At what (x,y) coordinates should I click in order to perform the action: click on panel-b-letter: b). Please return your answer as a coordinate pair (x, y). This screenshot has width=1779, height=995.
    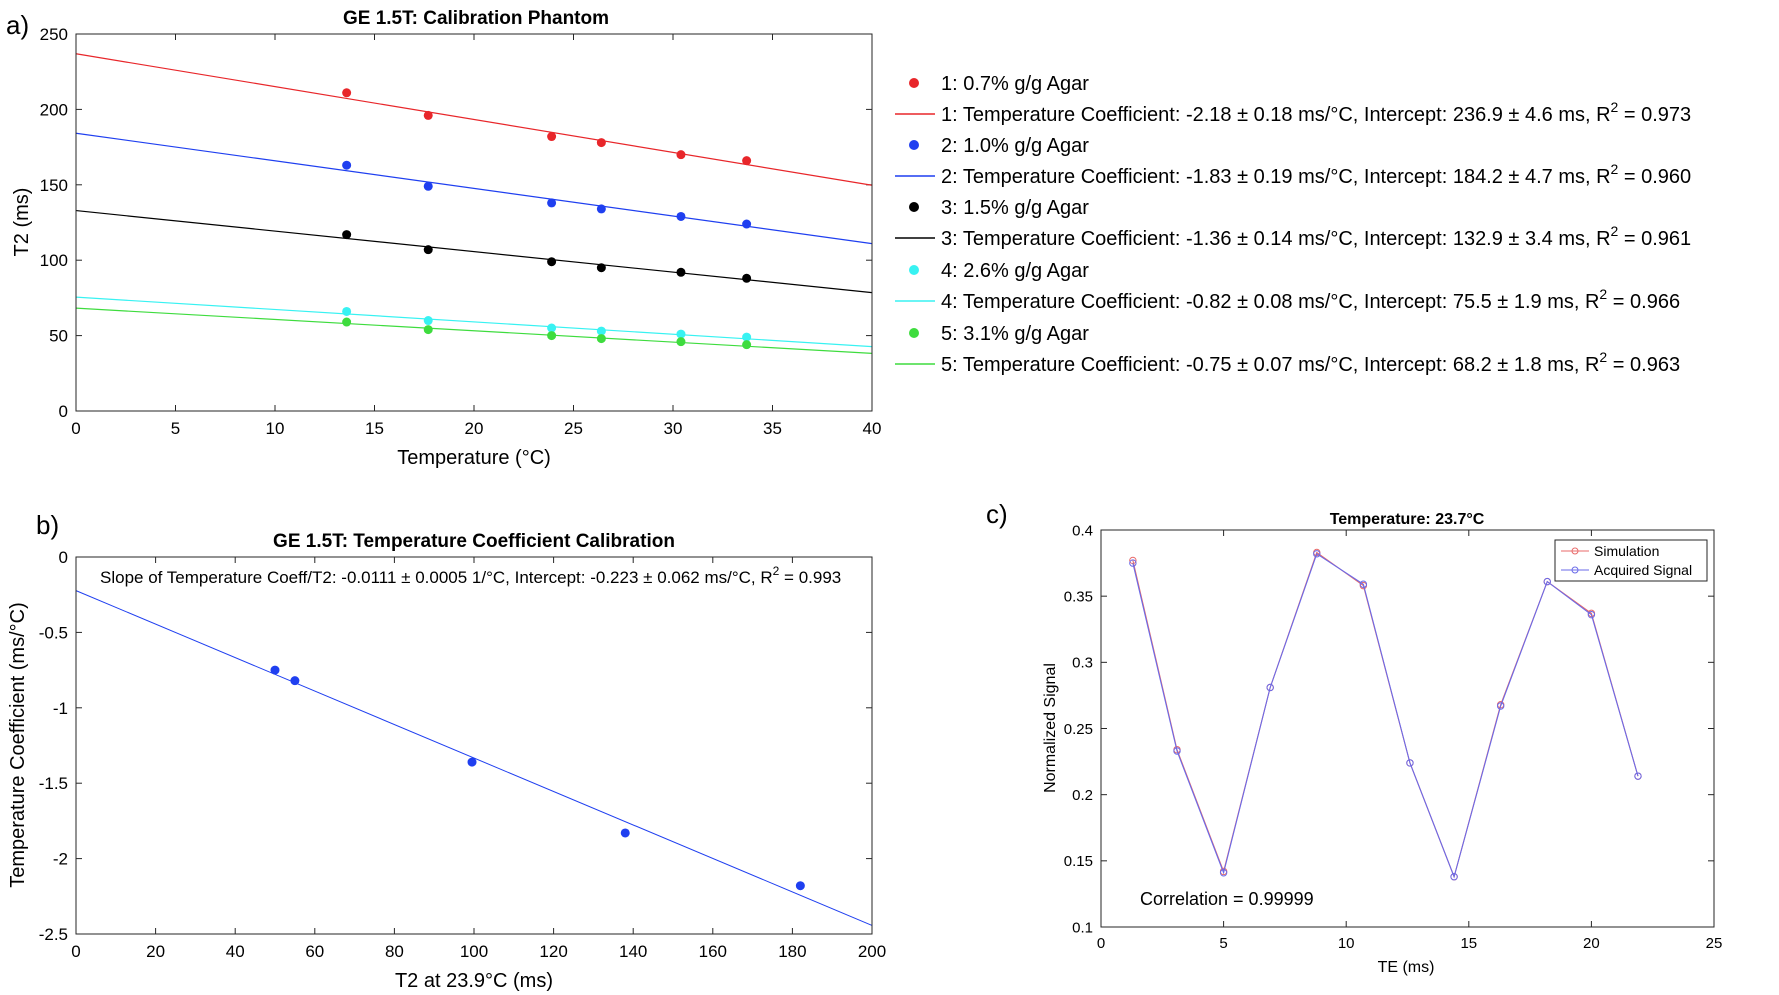
    Looking at the image, I should click on (47, 525).